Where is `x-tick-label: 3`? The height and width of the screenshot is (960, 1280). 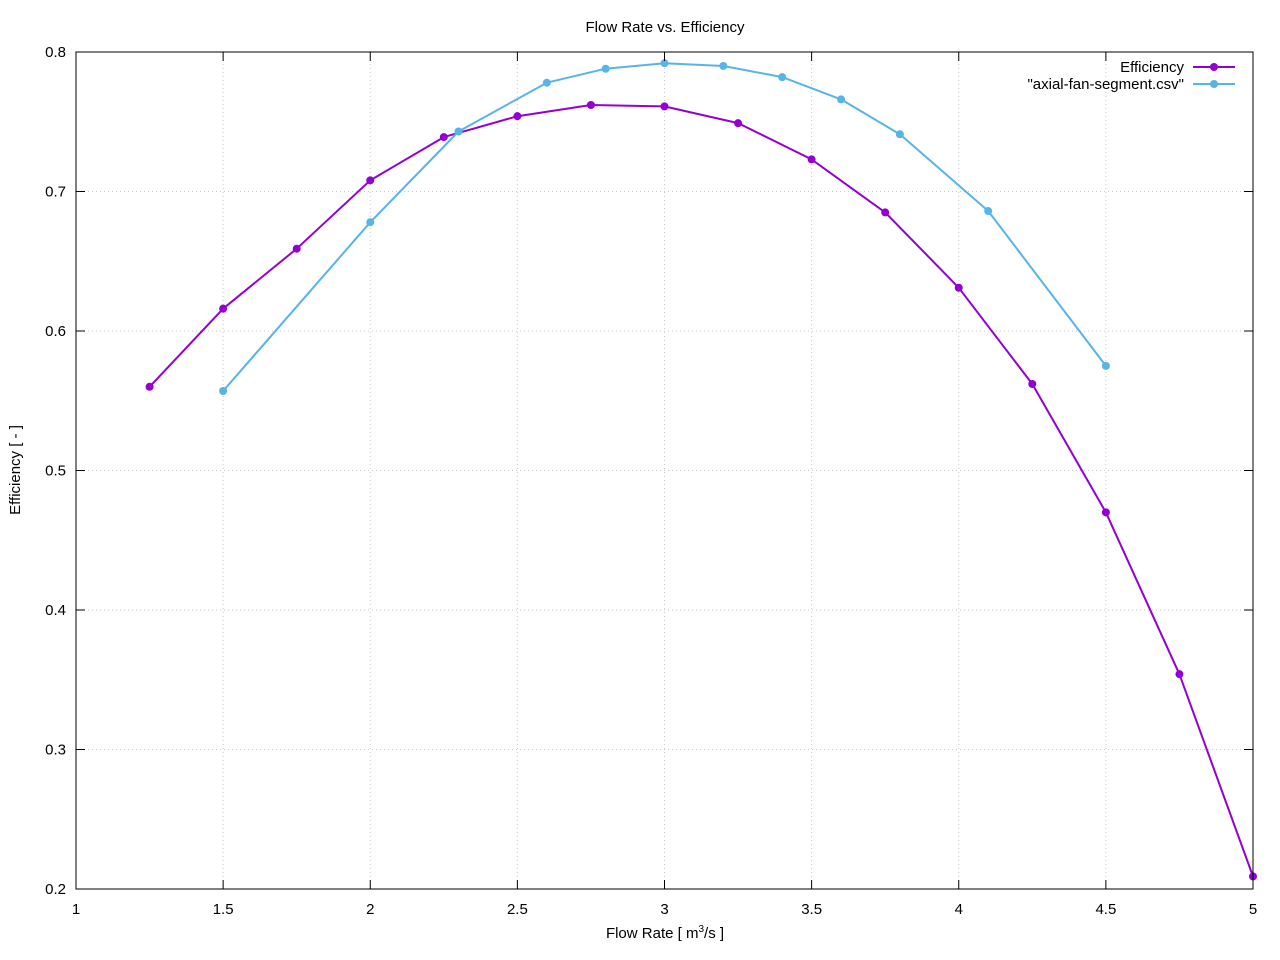 x-tick-label: 3 is located at coordinates (664, 909).